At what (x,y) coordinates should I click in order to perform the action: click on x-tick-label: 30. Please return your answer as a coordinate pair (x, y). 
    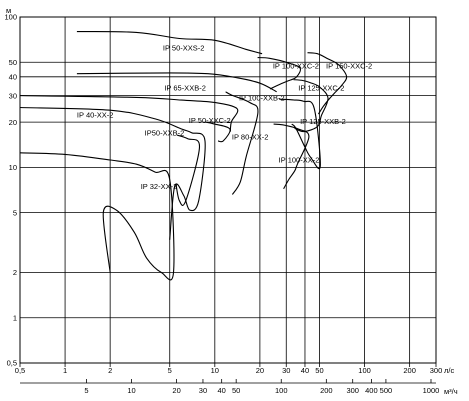
    Looking at the image, I should click on (286, 370).